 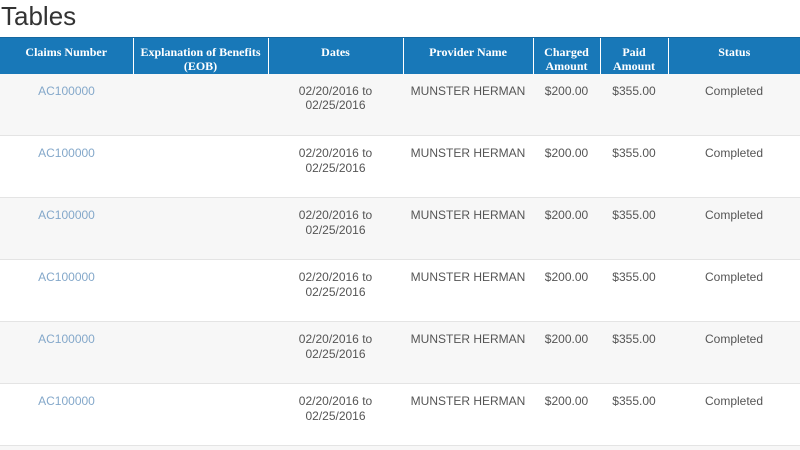 I want to click on table-row-partial, so click(x=400, y=447).